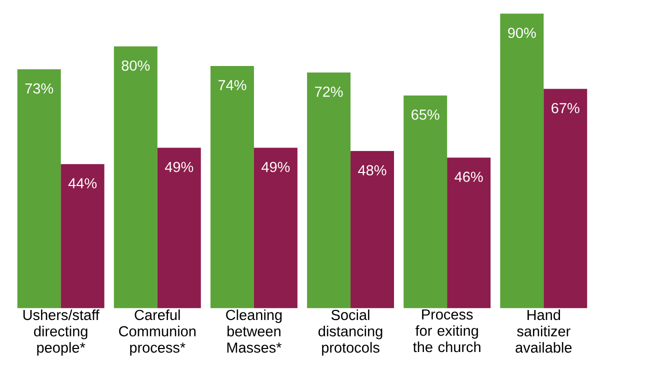 This screenshot has height=376, width=646. I want to click on x-tick-label: Cleaning between Masses*, so click(254, 331).